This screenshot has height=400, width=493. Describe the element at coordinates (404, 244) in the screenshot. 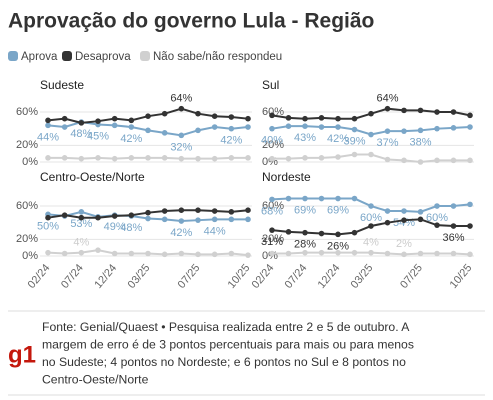

I see `data-label: 2%` at that location.